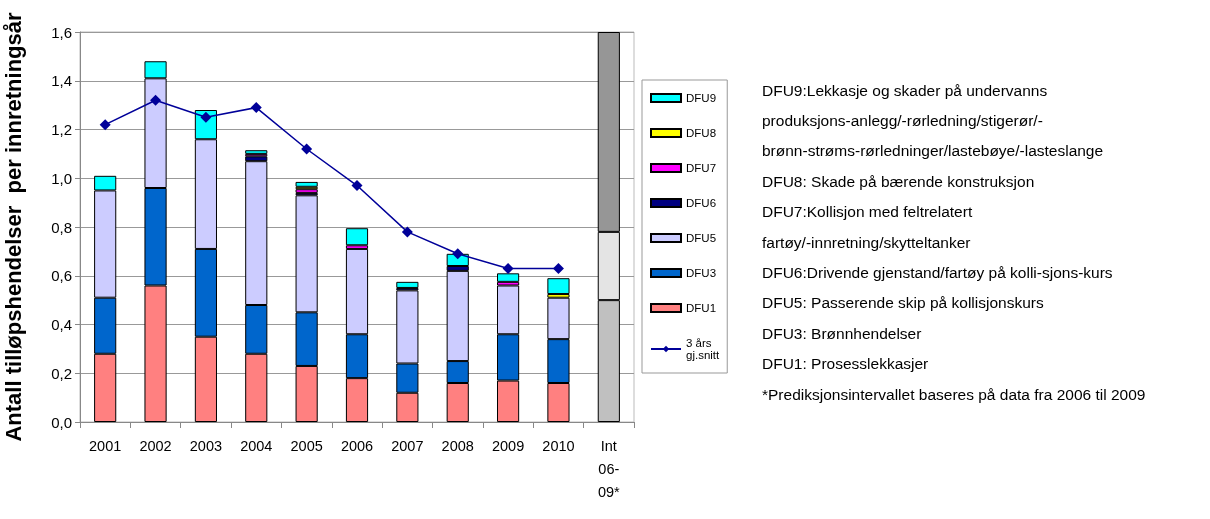  What do you see at coordinates (902, 120) in the screenshot?
I see `text: produksjons-anlegg/-rørledning/stigerør/-` at bounding box center [902, 120].